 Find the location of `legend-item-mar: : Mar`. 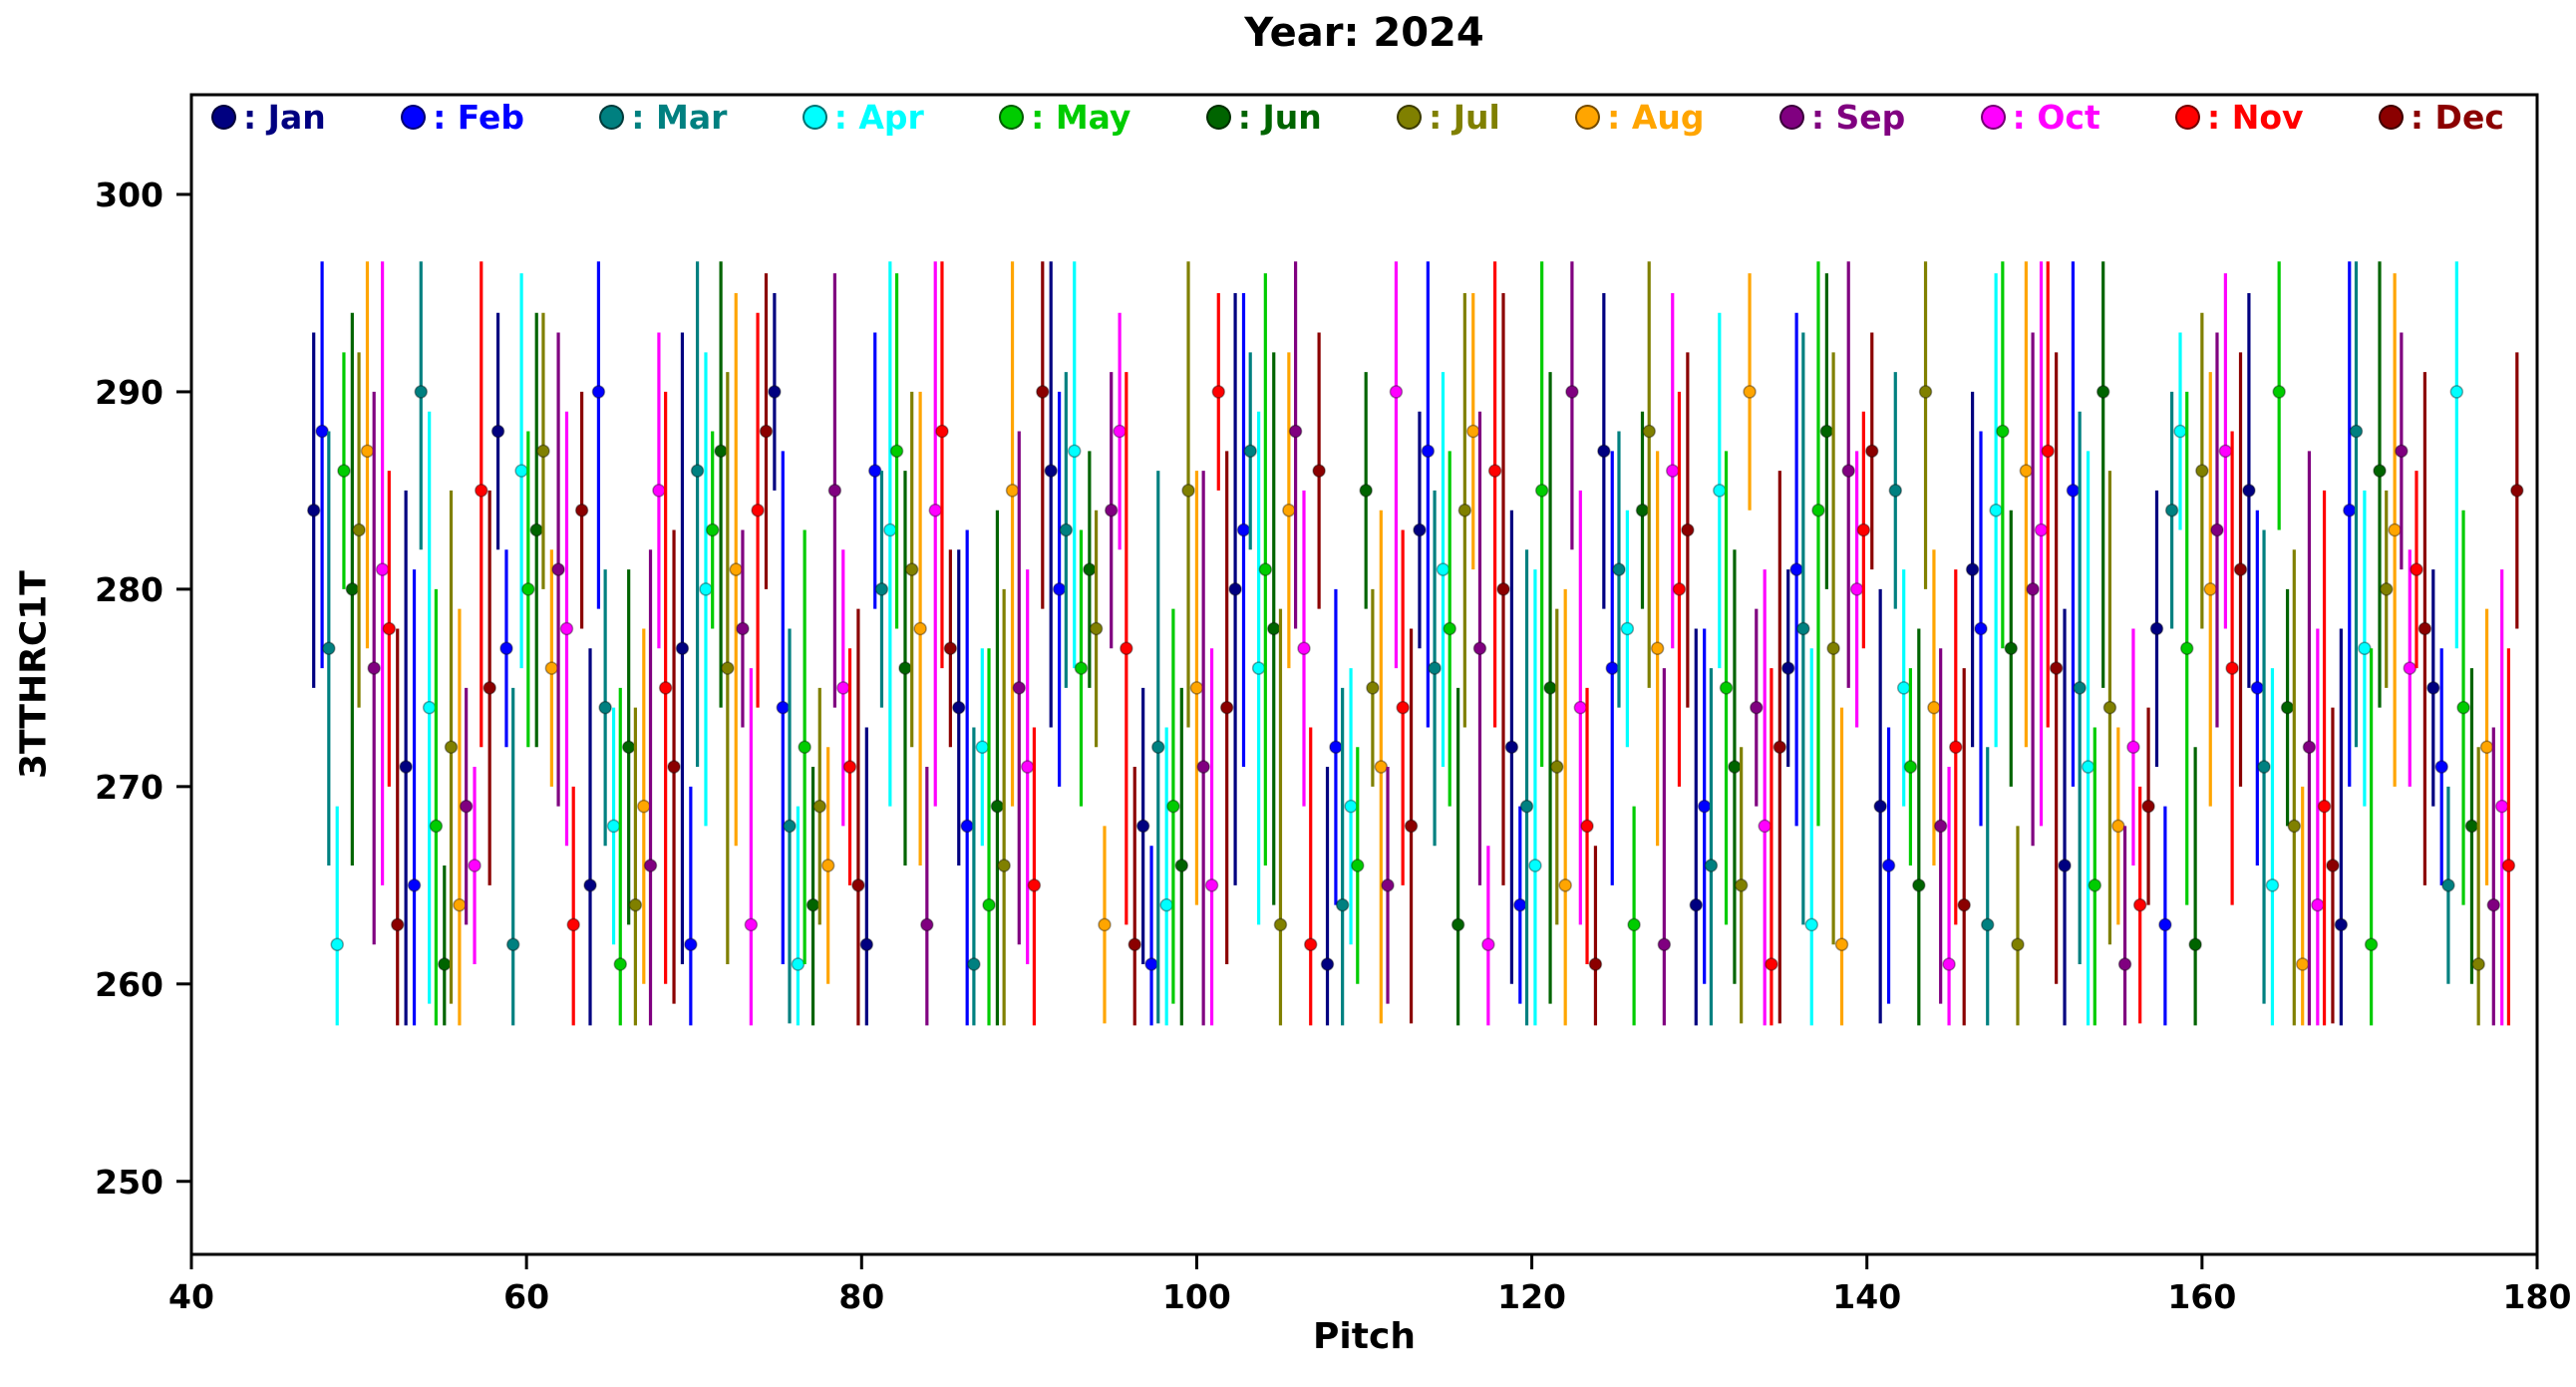

legend-item-mar: : Mar is located at coordinates (663, 117).